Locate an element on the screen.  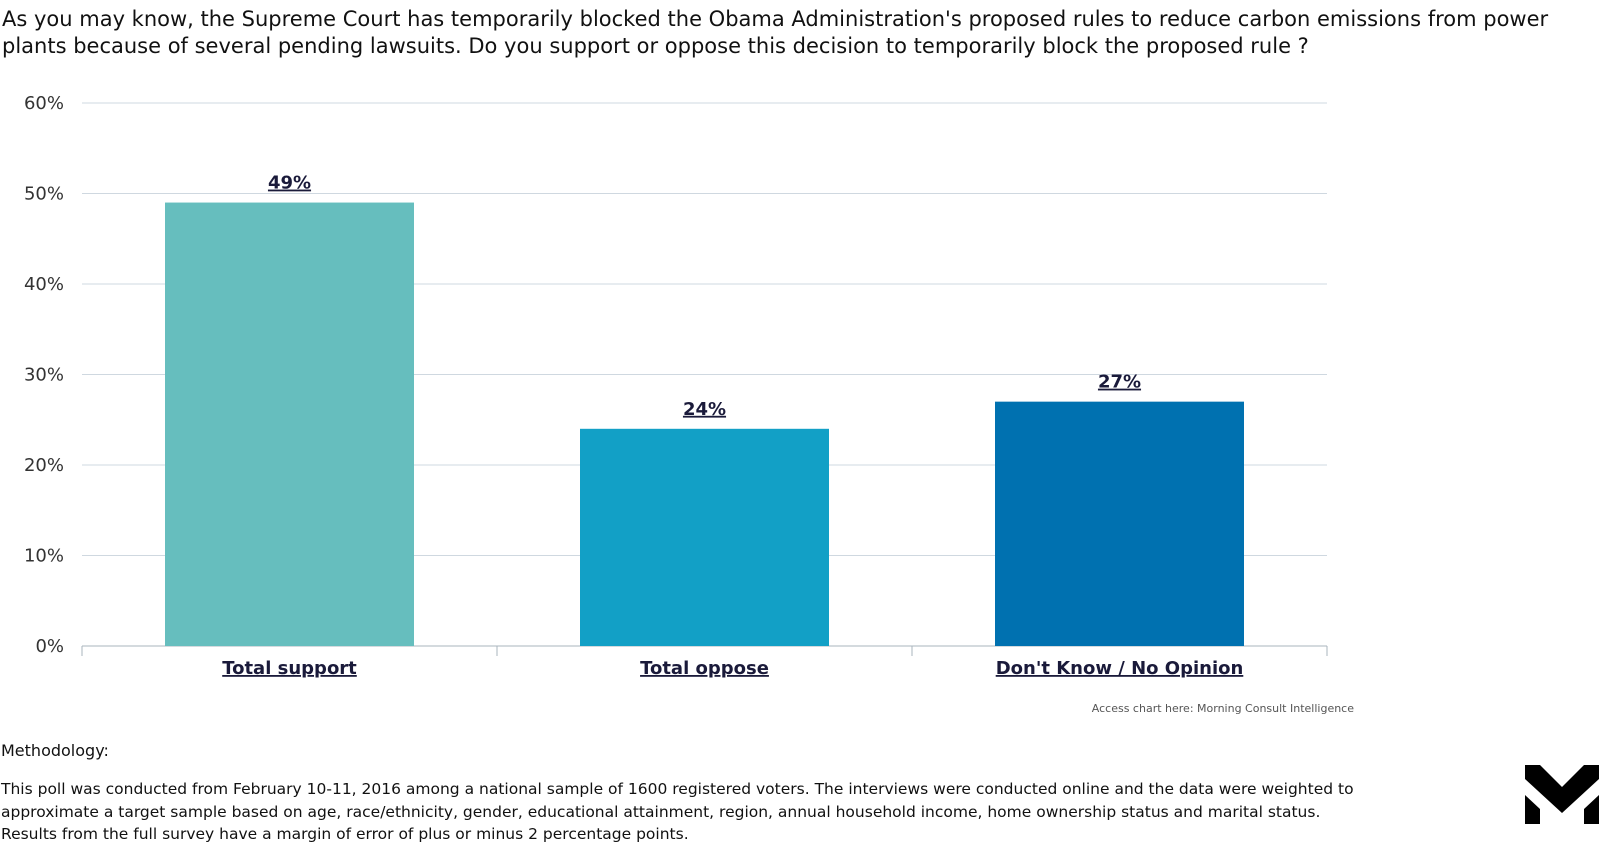
y-tick-label: 10% is located at coordinates (44, 556).